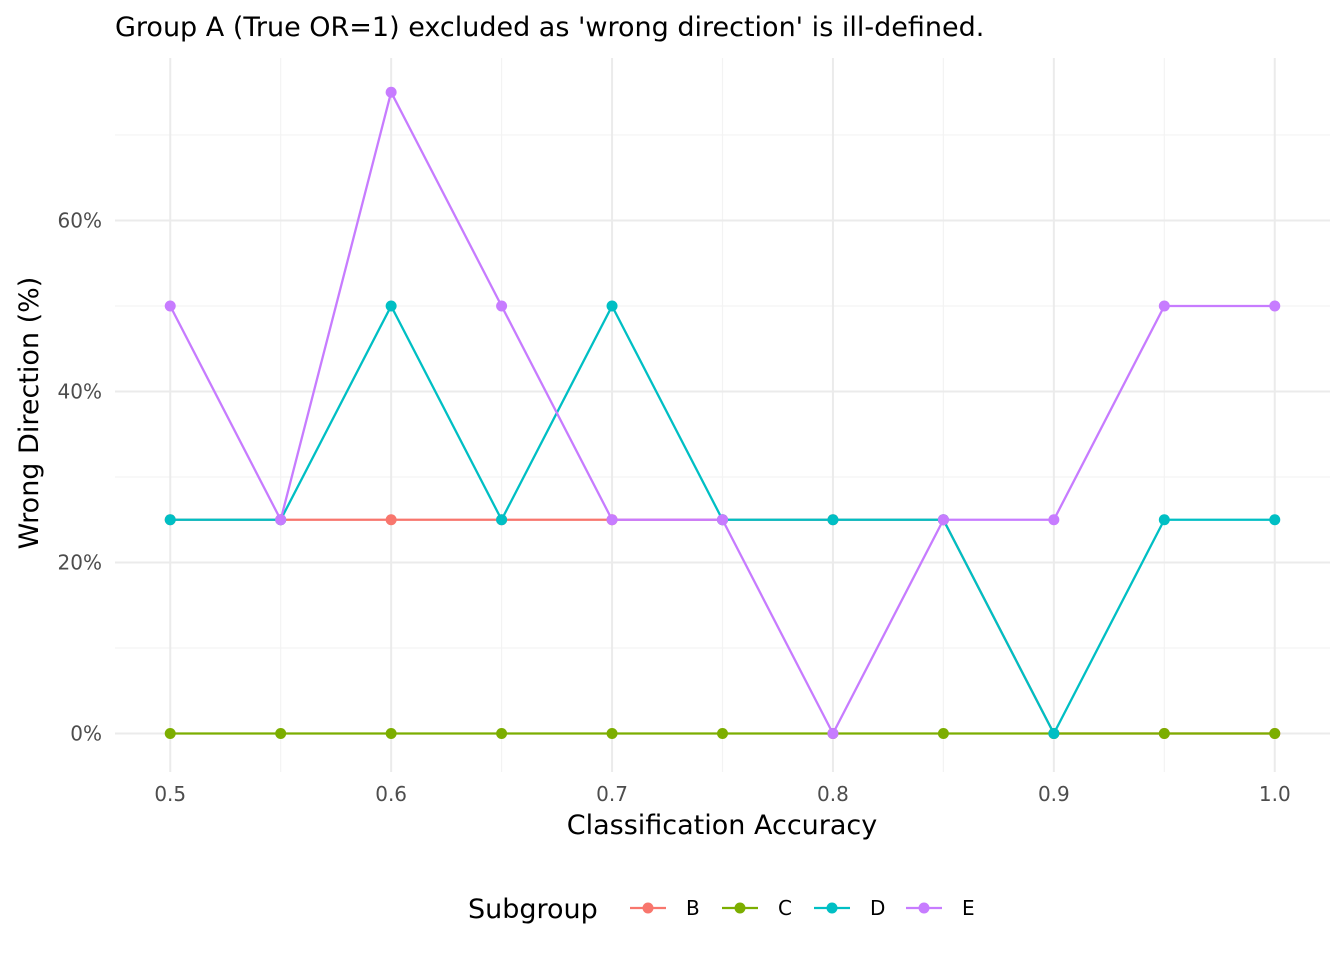 The image size is (1344, 960). What do you see at coordinates (833, 794) in the screenshot?
I see `x-tick-label: 0.8` at bounding box center [833, 794].